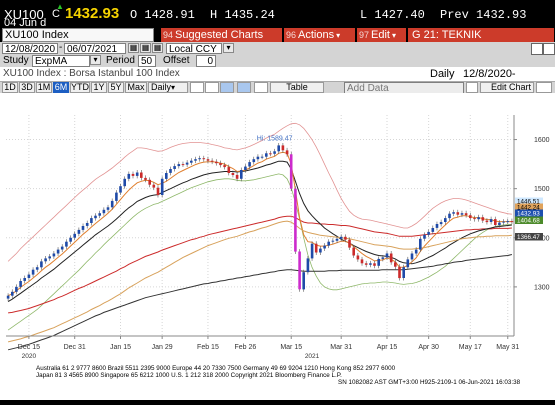 This screenshot has height=405, width=555. Describe the element at coordinates (244, 87) in the screenshot. I see `mountain-chart-icon` at that location.